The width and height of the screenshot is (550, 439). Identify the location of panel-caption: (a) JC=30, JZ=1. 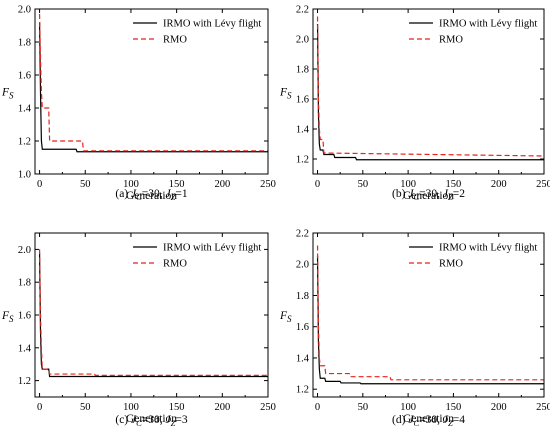
(151, 195).